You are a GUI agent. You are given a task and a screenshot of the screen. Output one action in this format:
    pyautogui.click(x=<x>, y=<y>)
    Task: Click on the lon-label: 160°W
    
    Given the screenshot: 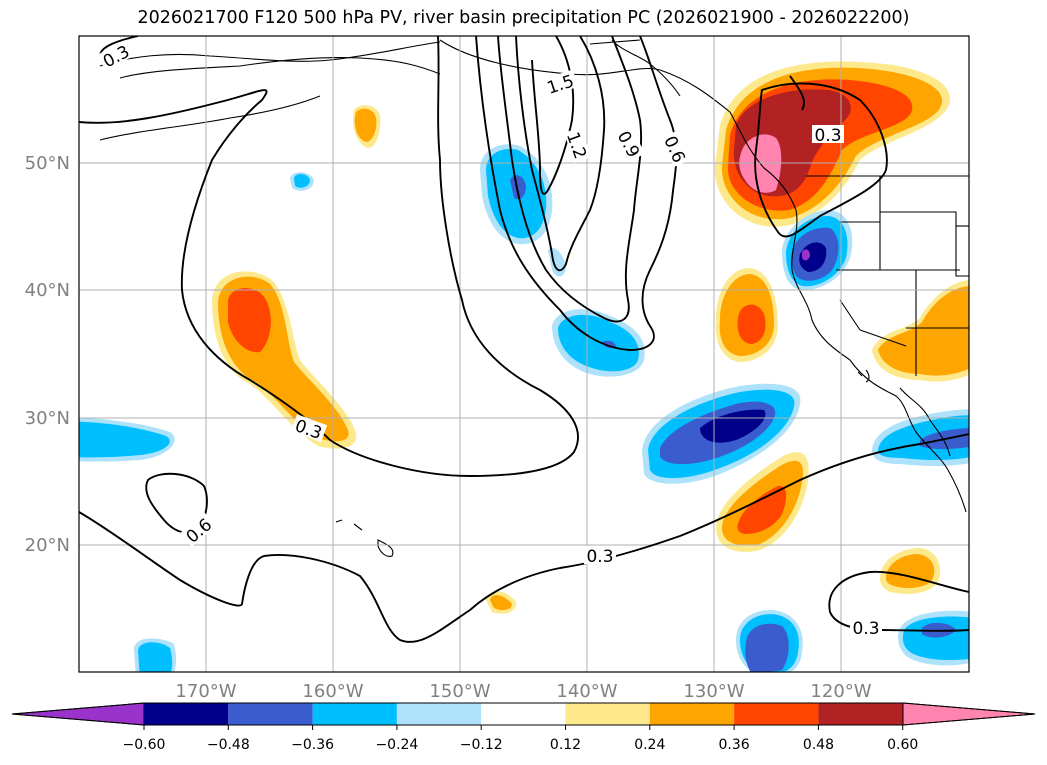 What is the action you would take?
    pyautogui.click(x=332, y=691)
    